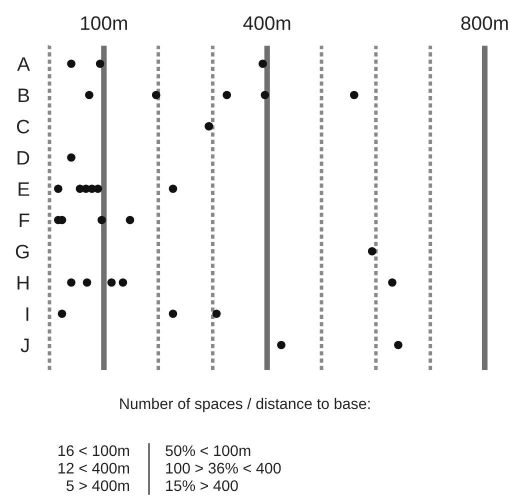 The height and width of the screenshot is (502, 510). What do you see at coordinates (223, 468) in the screenshot?
I see `text: 100 > 36% < 400` at bounding box center [223, 468].